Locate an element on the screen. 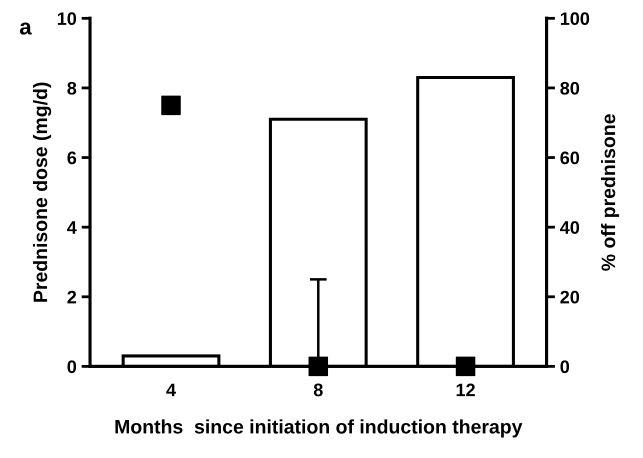 This screenshot has height=458, width=643. y2-axis-title: % off prednisone is located at coordinates (610, 192).